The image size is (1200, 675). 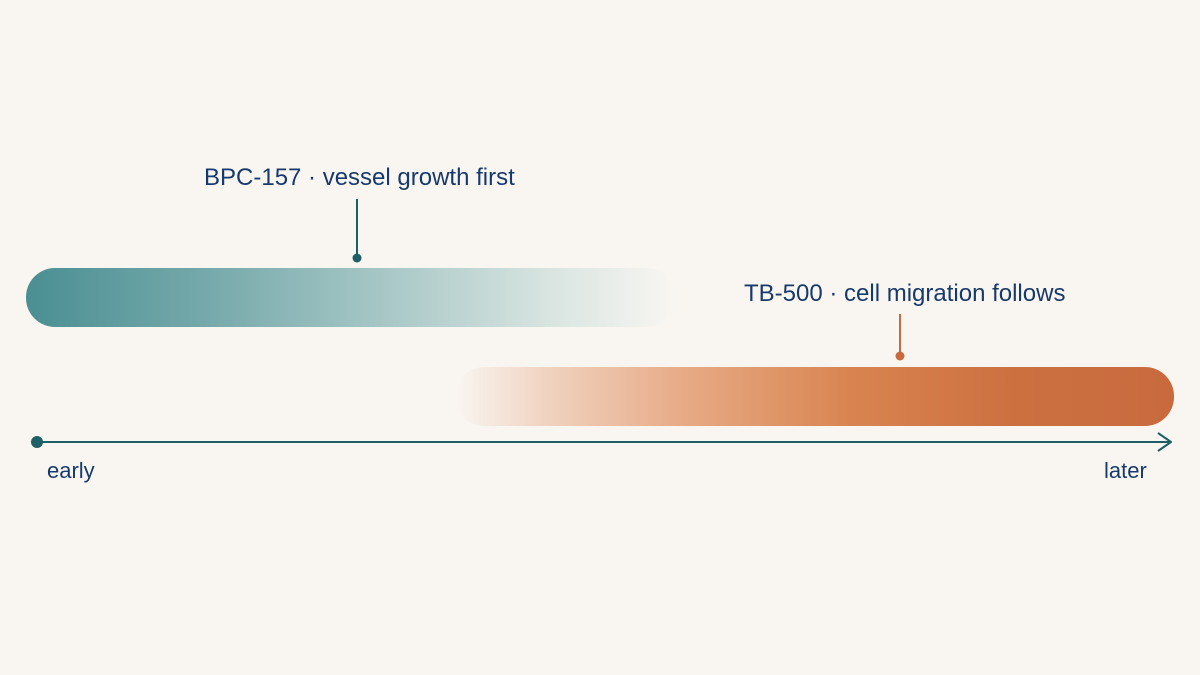 What do you see at coordinates (357, 258) in the screenshot?
I see `bpc-157-marker-dot` at bounding box center [357, 258].